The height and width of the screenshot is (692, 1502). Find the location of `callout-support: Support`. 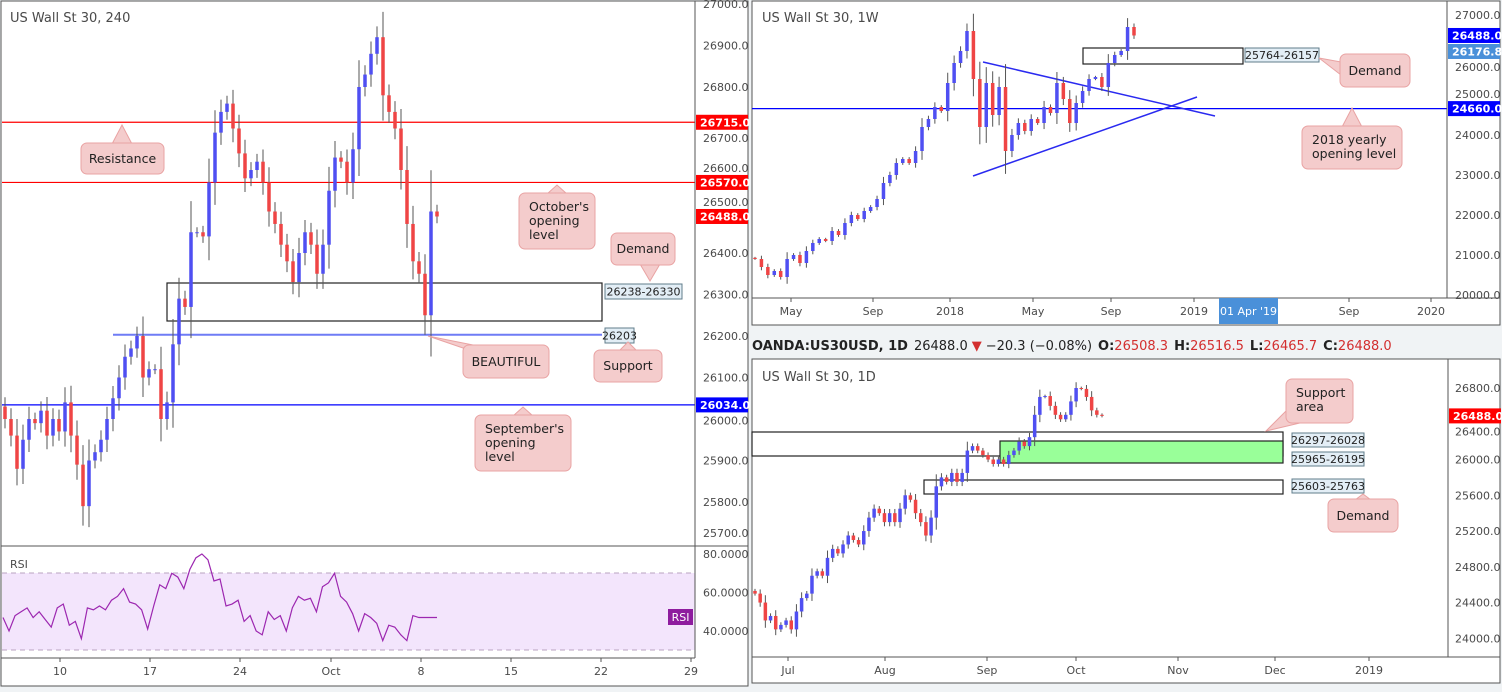

callout-support: Support is located at coordinates (628, 362).